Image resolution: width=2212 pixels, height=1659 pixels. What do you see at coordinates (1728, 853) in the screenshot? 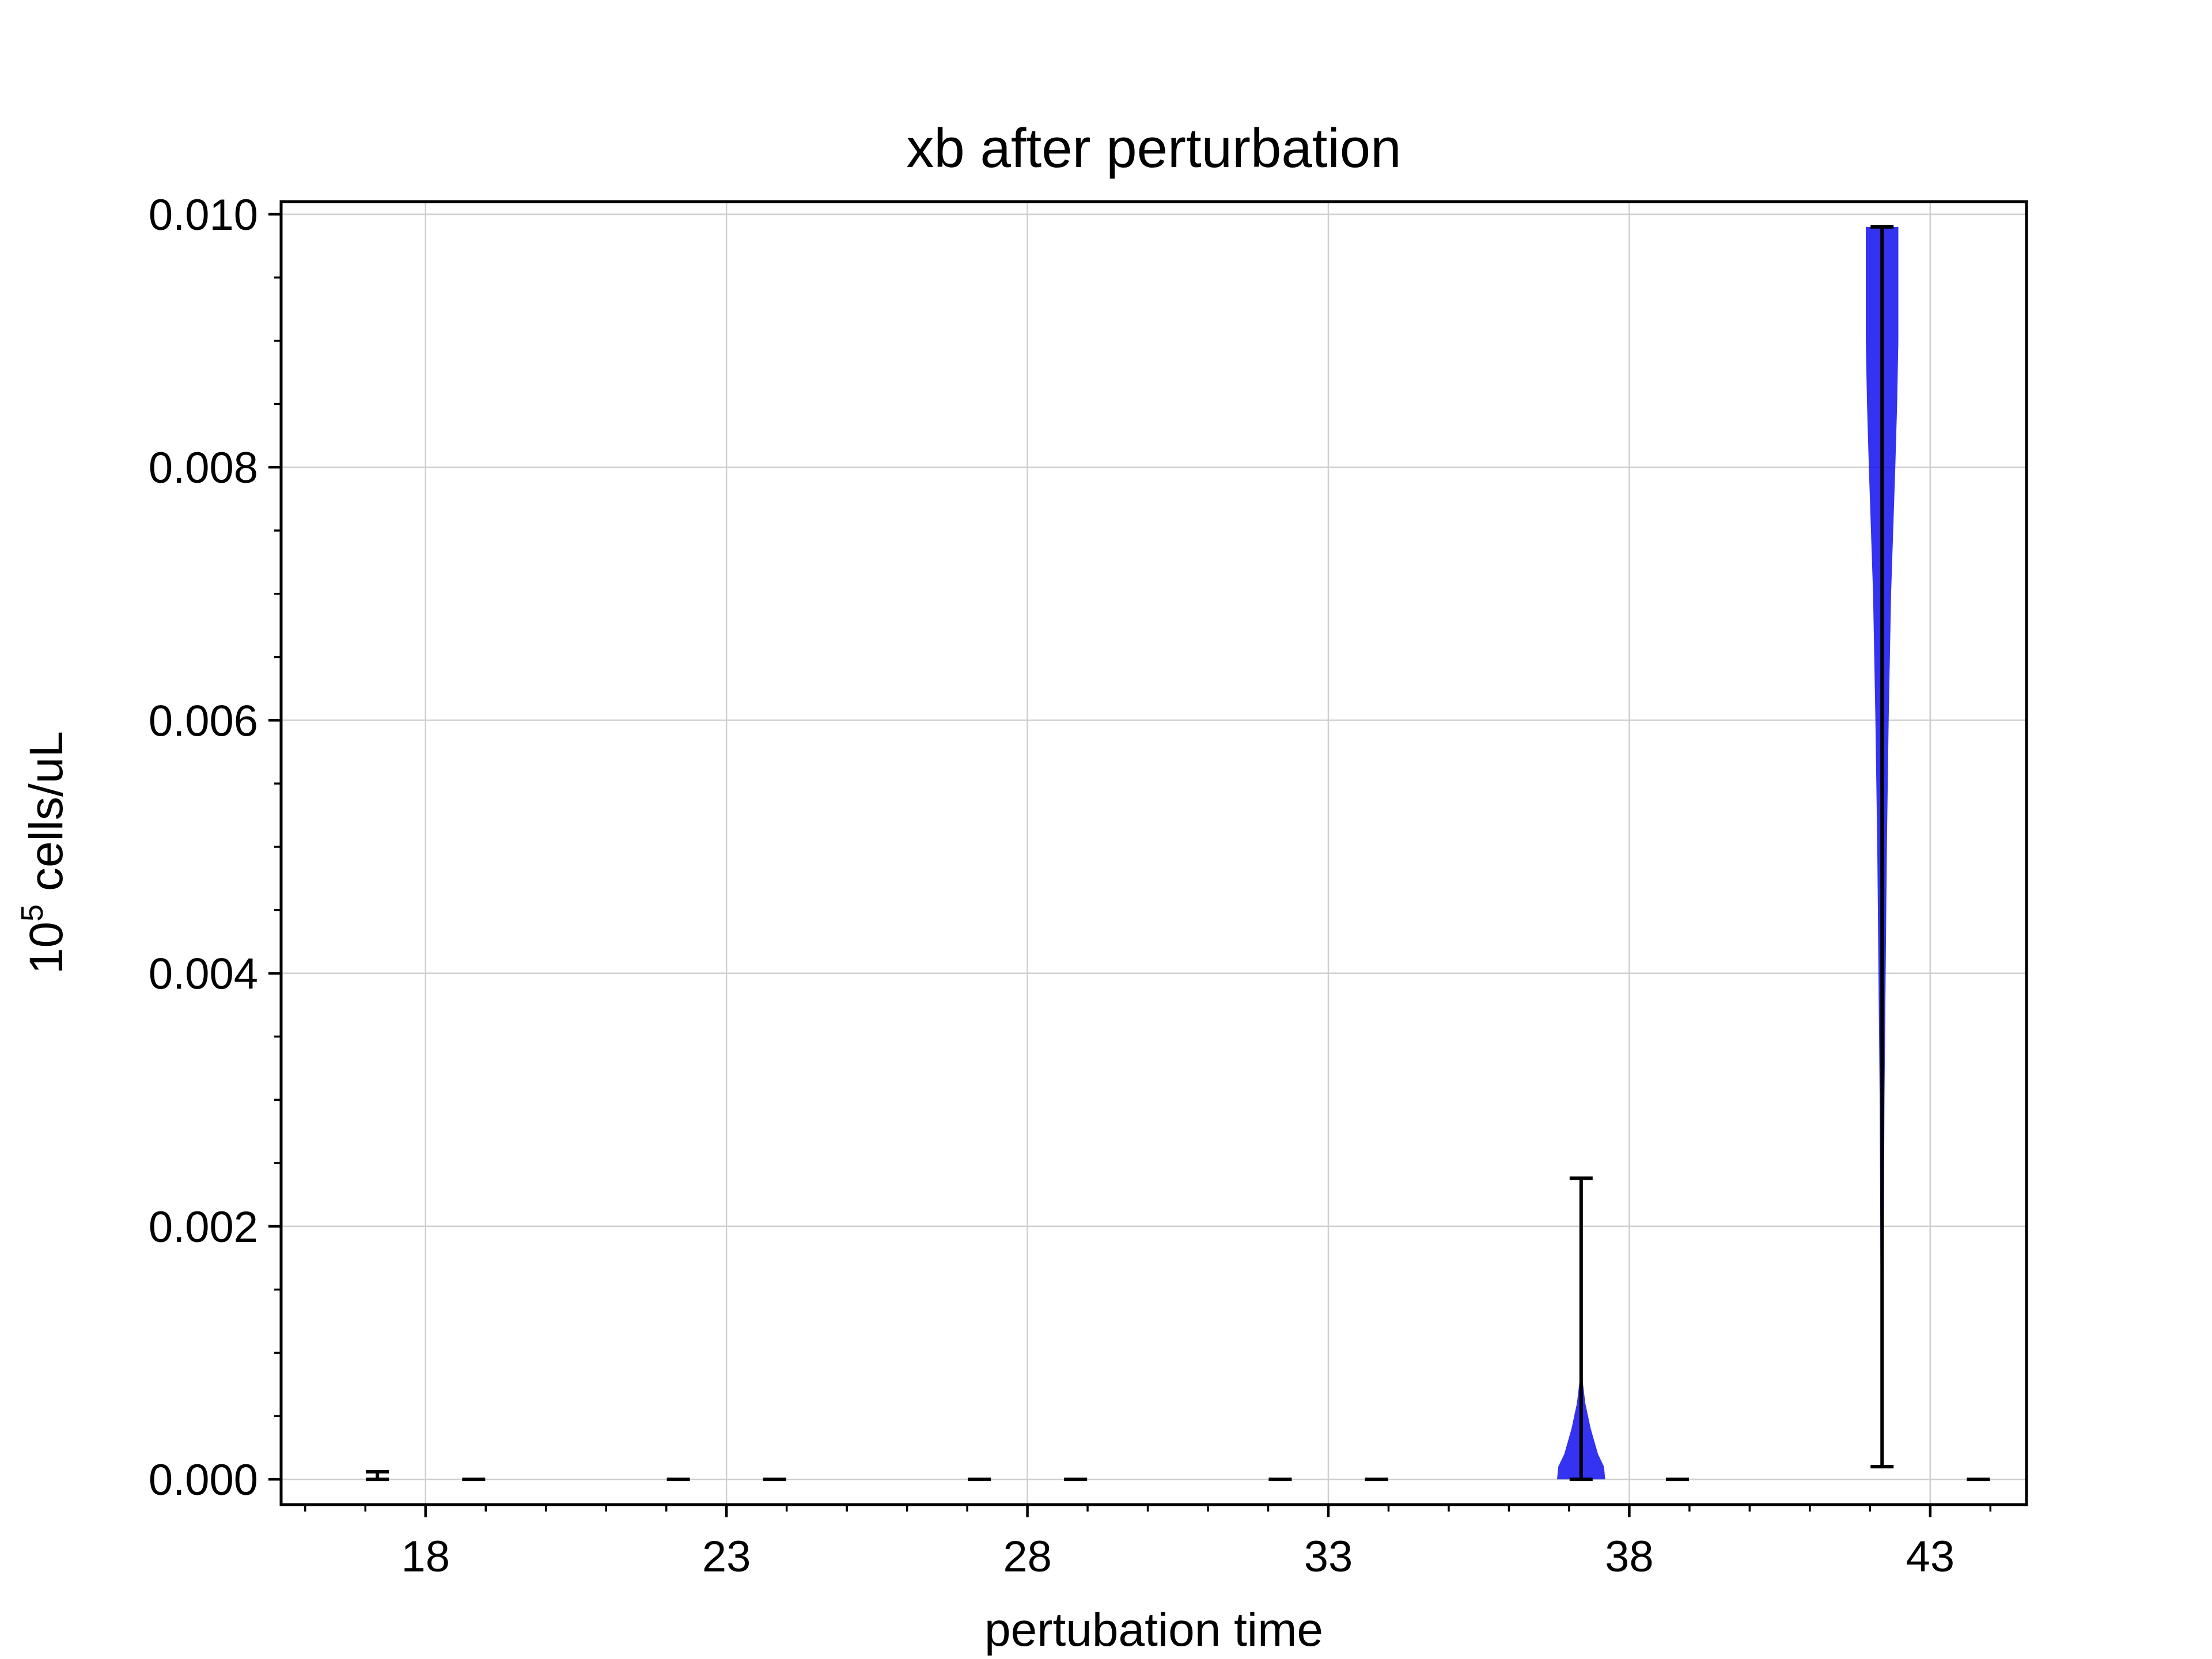
I see `violins` at bounding box center [1728, 853].